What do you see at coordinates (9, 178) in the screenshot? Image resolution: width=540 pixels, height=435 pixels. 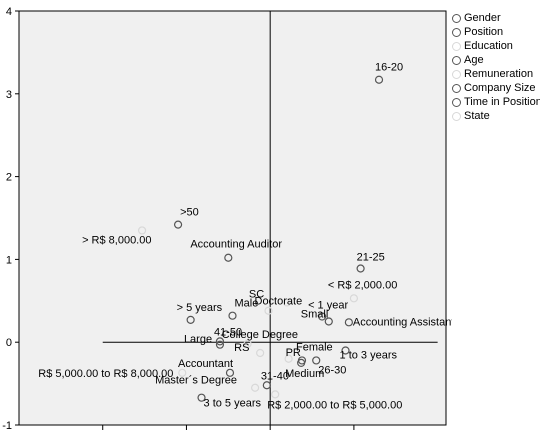 I see `y-tick-label: 2` at bounding box center [9, 178].